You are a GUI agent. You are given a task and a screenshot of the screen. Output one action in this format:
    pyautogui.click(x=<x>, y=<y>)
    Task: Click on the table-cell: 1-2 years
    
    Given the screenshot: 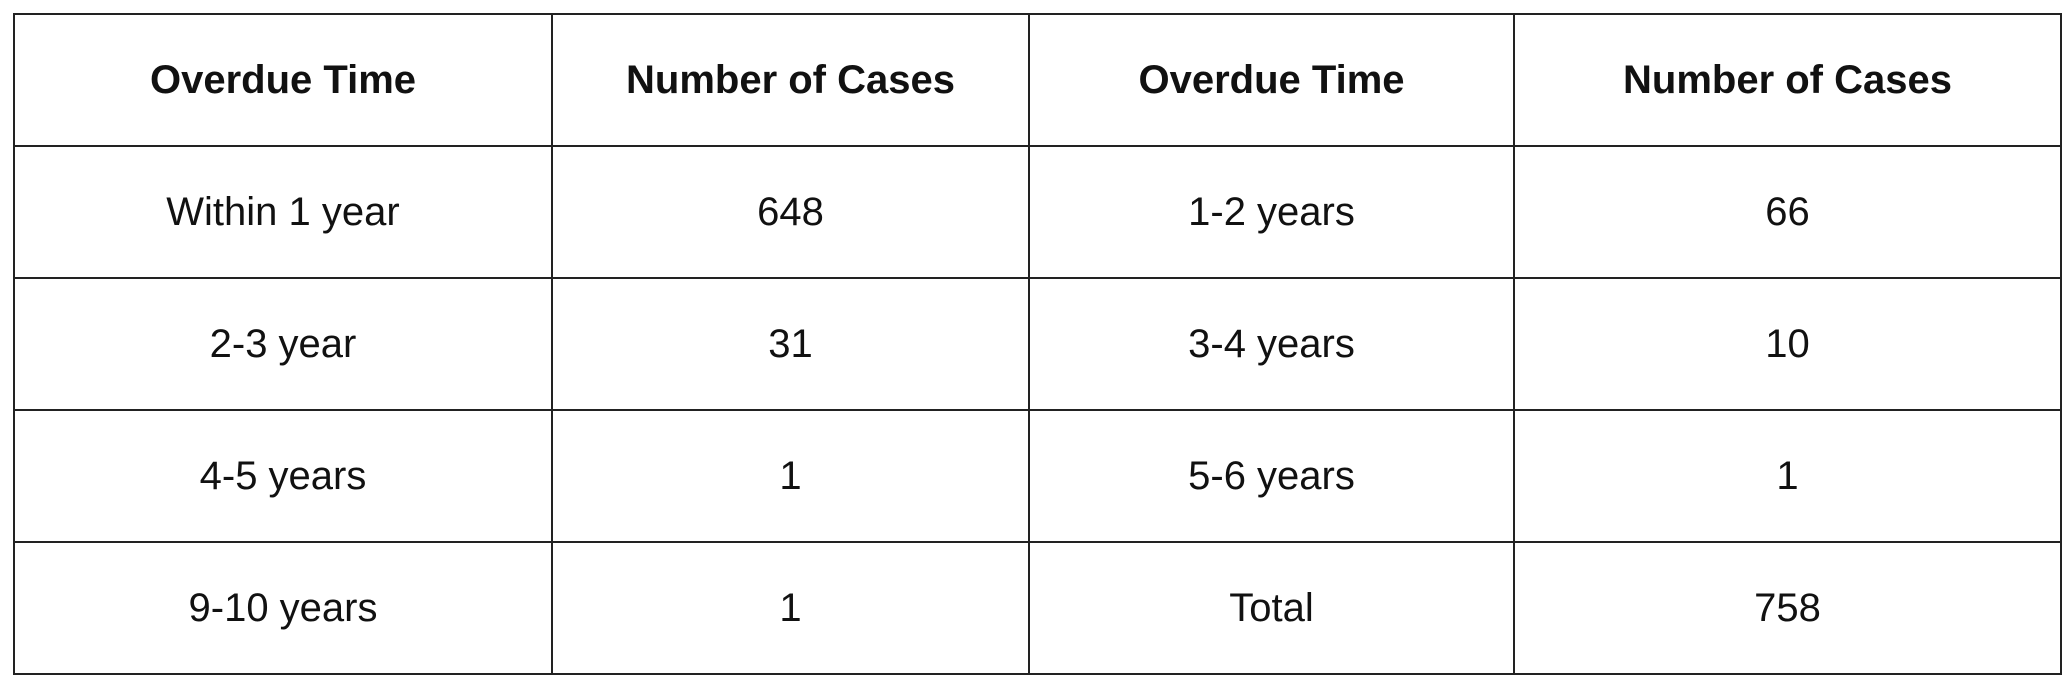 What is the action you would take?
    pyautogui.click(x=1271, y=212)
    